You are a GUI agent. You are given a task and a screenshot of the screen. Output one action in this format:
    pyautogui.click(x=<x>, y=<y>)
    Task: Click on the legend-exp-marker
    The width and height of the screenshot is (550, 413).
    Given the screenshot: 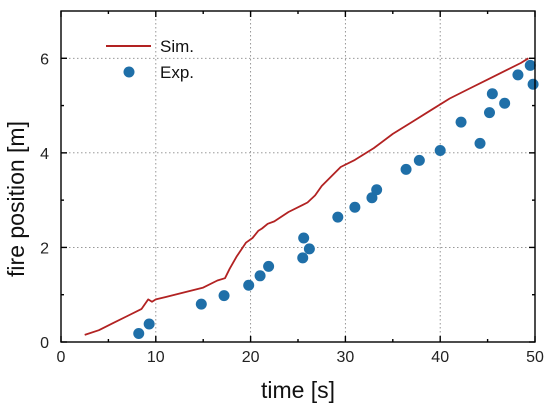 What is the action you would take?
    pyautogui.click(x=129, y=72)
    